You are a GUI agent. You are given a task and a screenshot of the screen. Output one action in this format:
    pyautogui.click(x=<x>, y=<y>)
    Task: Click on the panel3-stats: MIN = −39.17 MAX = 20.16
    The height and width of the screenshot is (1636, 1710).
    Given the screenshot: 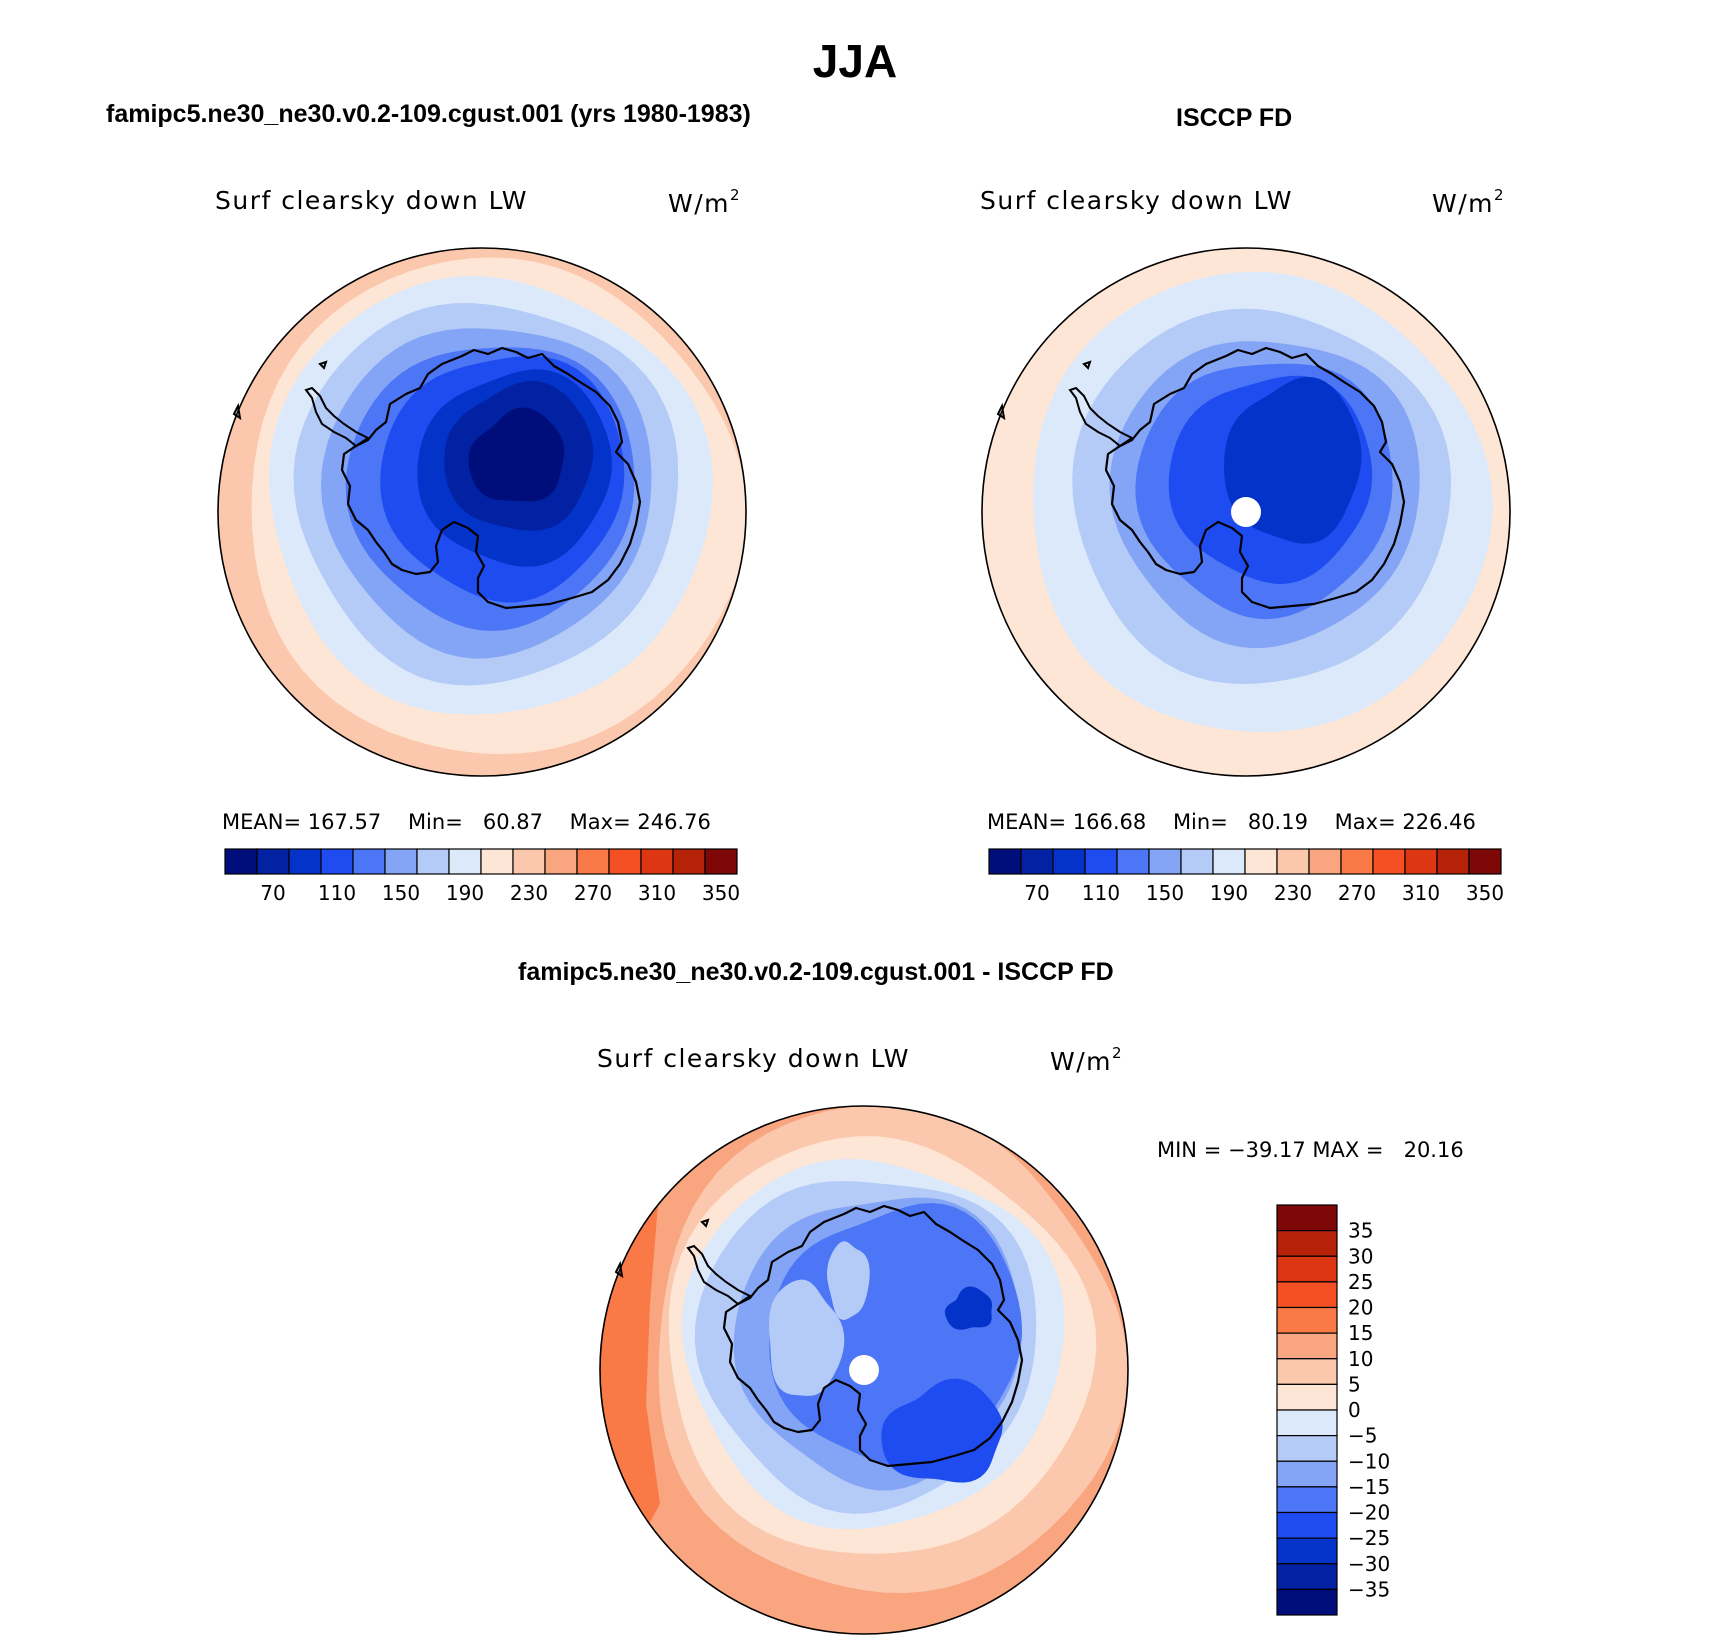 What is the action you would take?
    pyautogui.click(x=1310, y=1150)
    